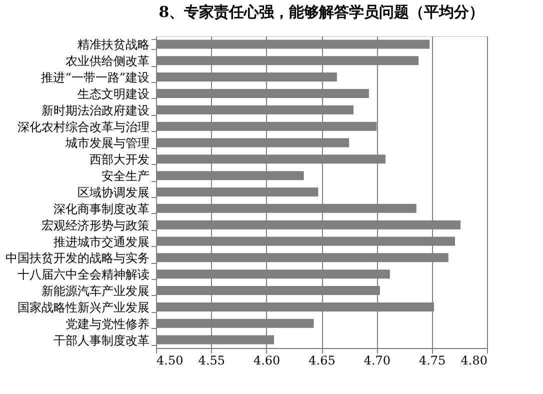 The width and height of the screenshot is (543, 394). Describe the element at coordinates (107, 143) in the screenshot. I see `y-tick-label: 城市发展与管理` at that location.